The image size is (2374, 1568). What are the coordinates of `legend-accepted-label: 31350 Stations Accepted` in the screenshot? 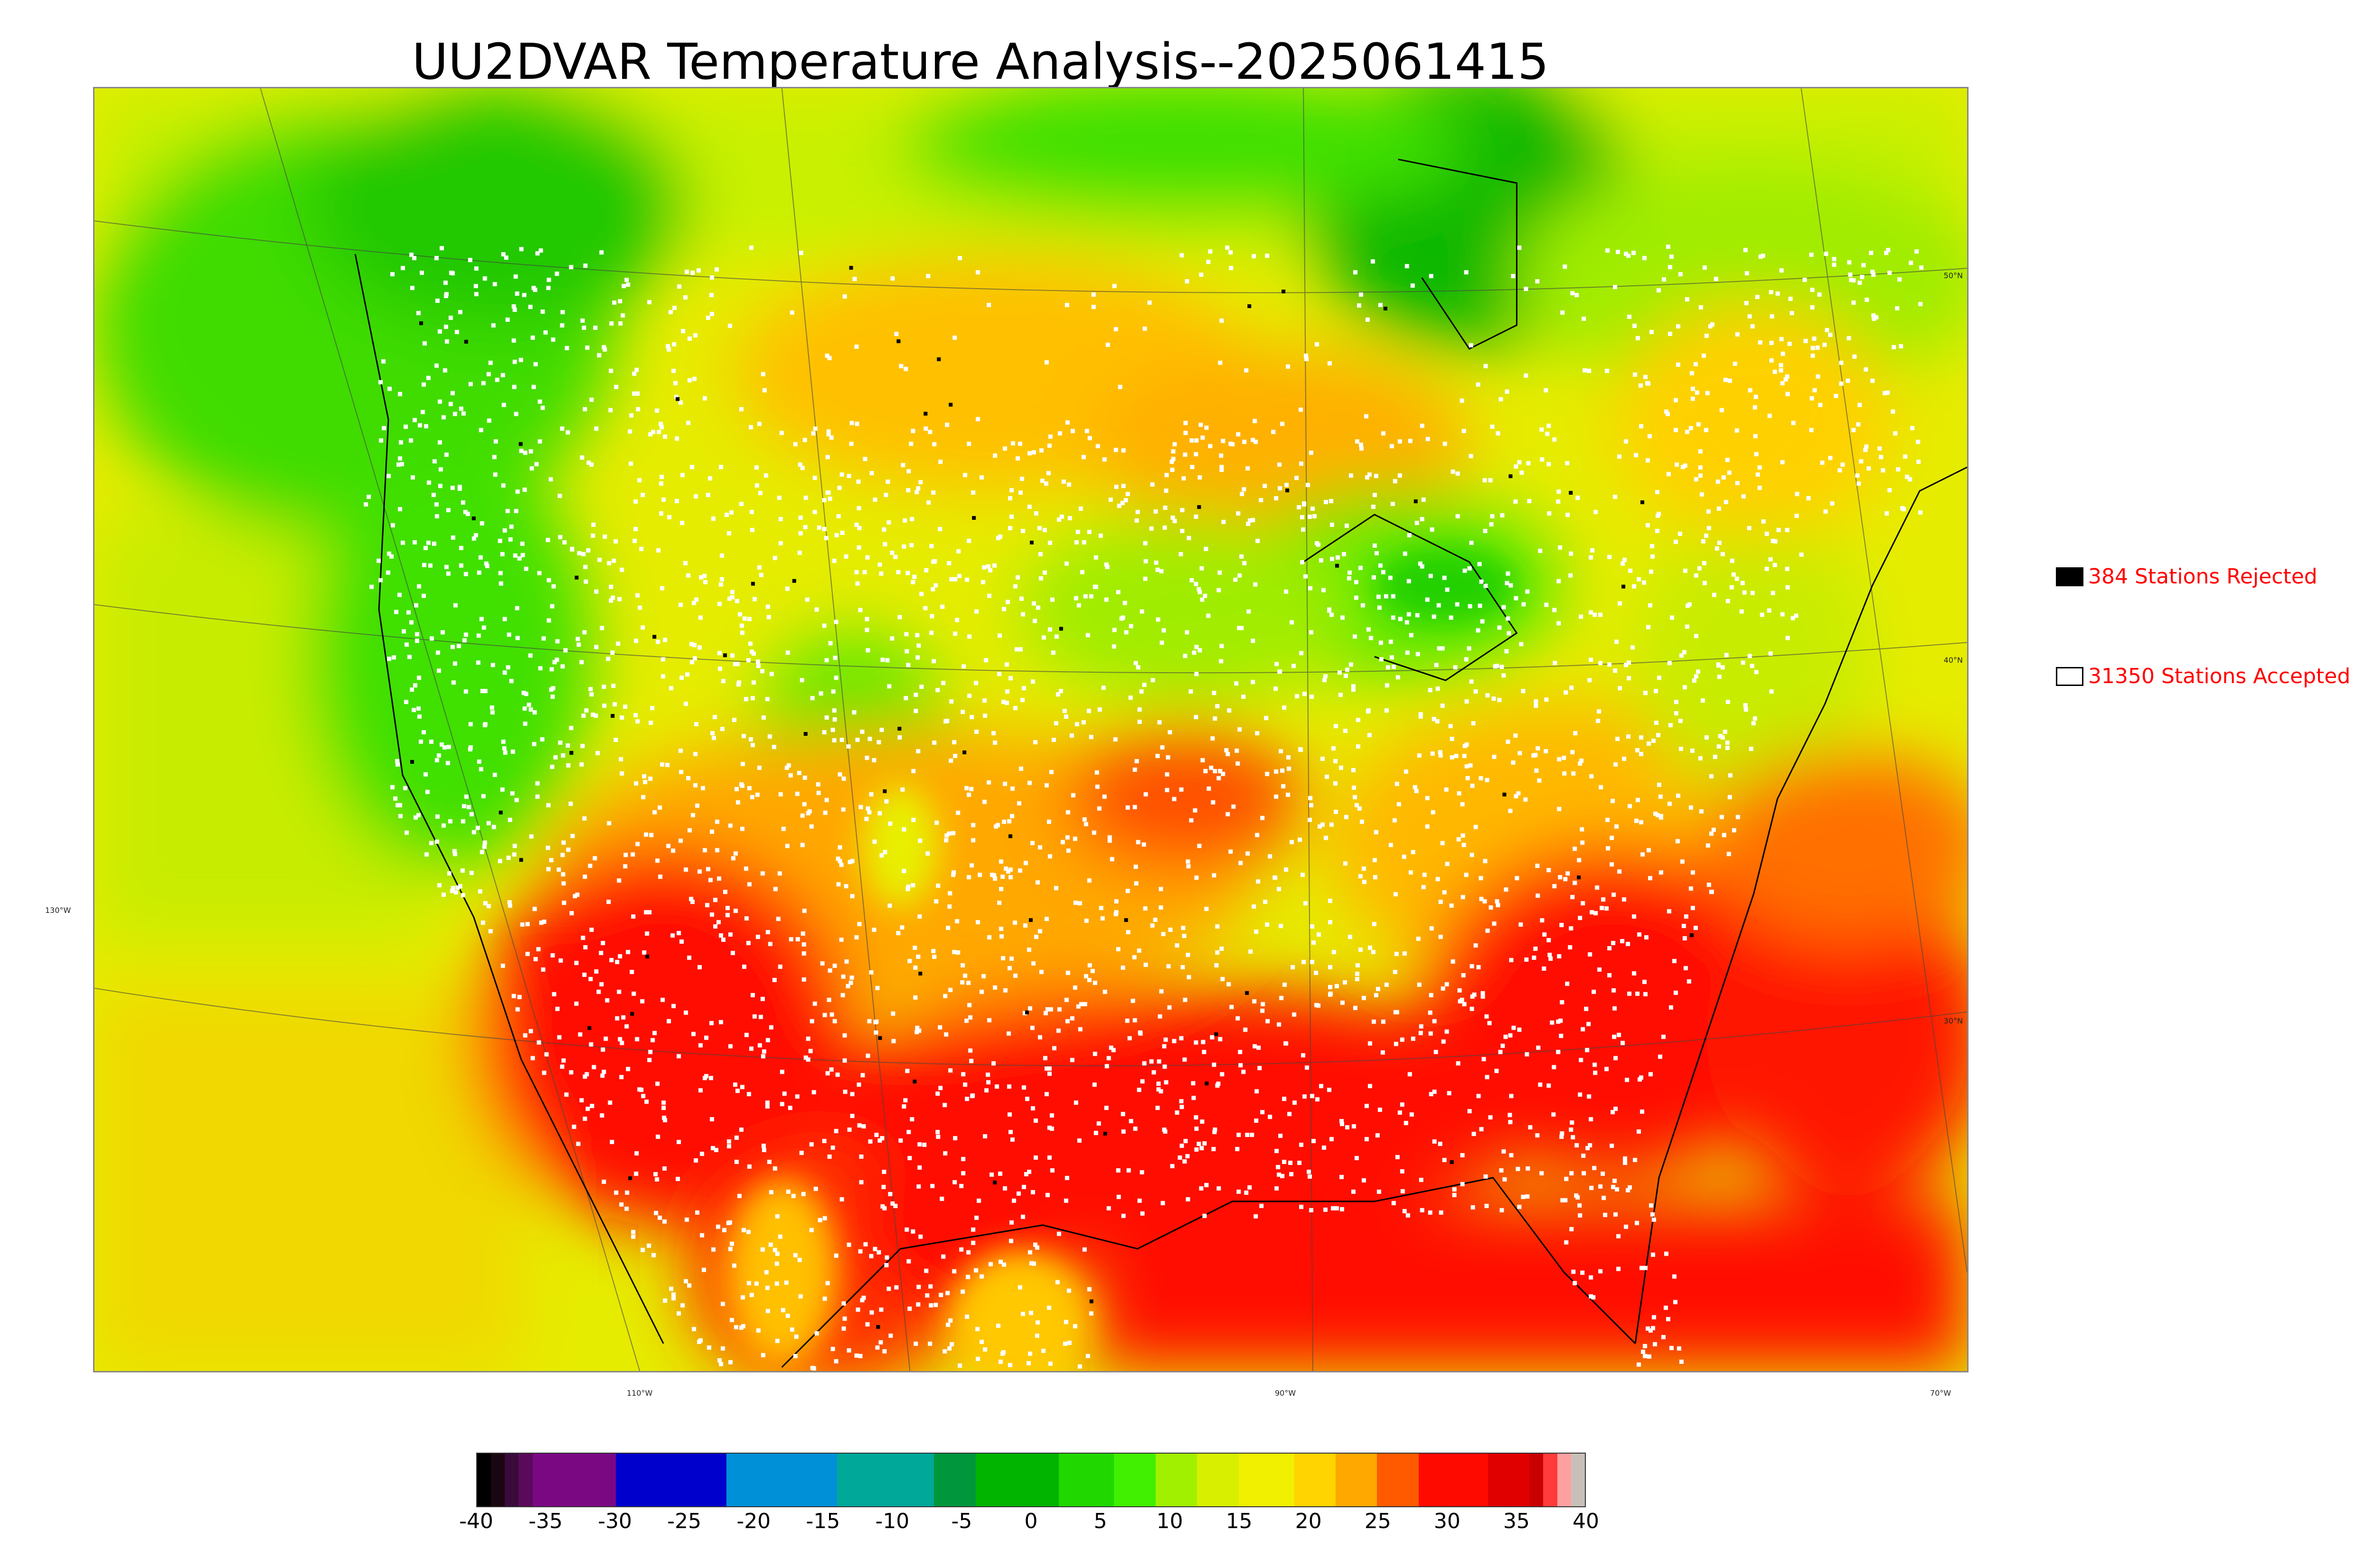 It's located at (2219, 676).